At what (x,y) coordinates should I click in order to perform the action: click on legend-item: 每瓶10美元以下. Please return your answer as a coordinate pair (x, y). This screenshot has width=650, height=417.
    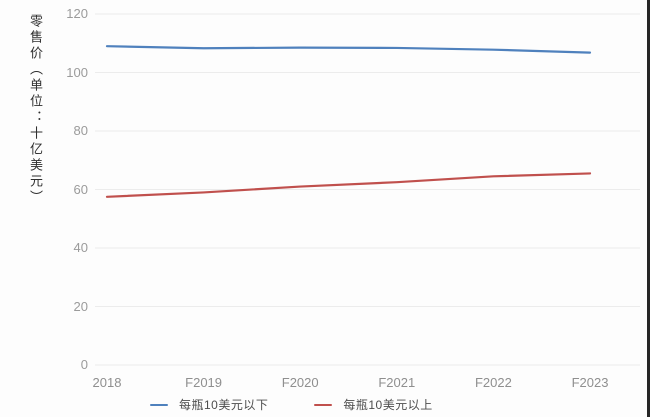
    Looking at the image, I should click on (209, 404).